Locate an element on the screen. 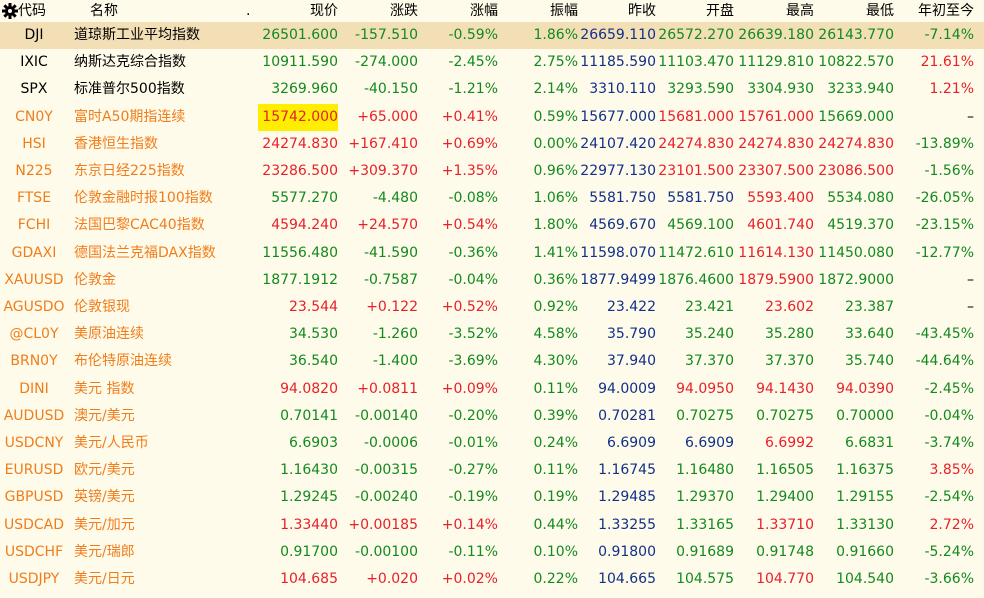 Image resolution: width=984 pixels, height=598 pixels. cell-amplitude: 0.19% is located at coordinates (555, 497).